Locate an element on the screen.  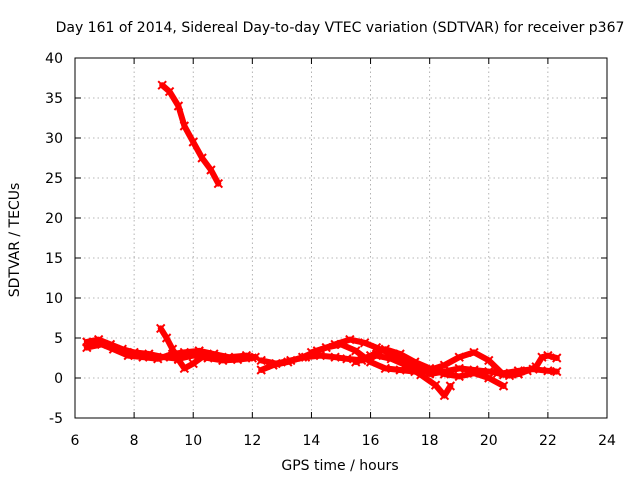
x-tick-label: 6 is located at coordinates (75, 441).